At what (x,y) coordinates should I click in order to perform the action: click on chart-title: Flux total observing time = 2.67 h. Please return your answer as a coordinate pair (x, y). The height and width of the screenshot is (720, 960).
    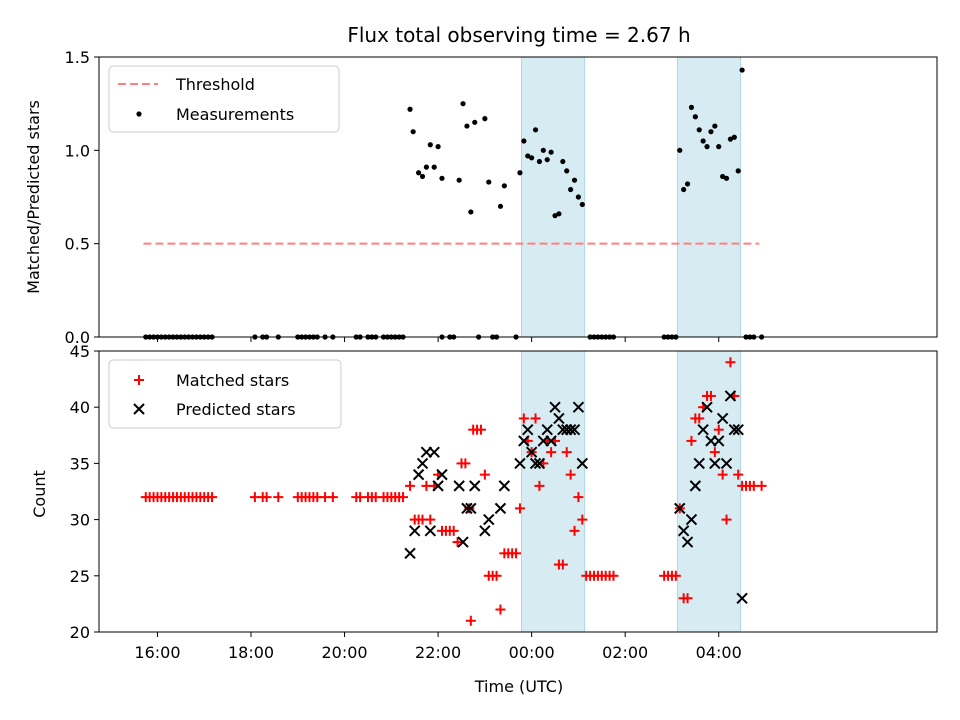
    Looking at the image, I should click on (518, 35).